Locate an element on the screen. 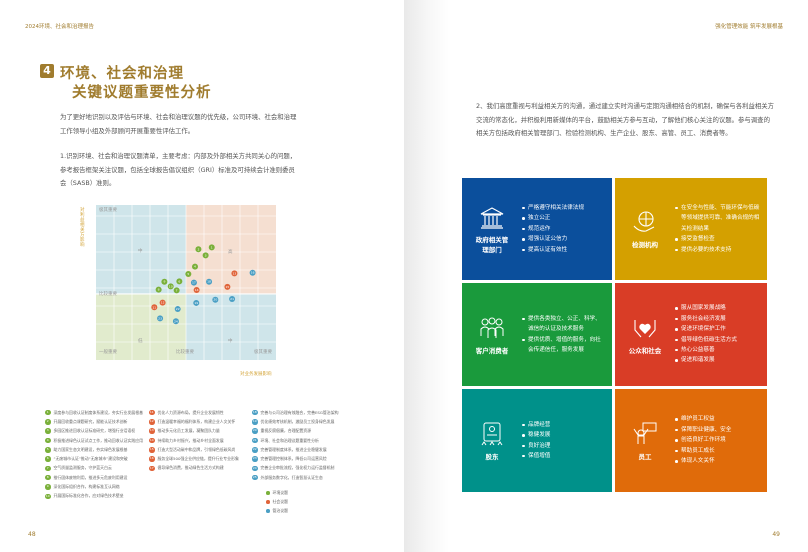 The height and width of the screenshot is (552, 808). globe-hand-icon is located at coordinates (644, 221).